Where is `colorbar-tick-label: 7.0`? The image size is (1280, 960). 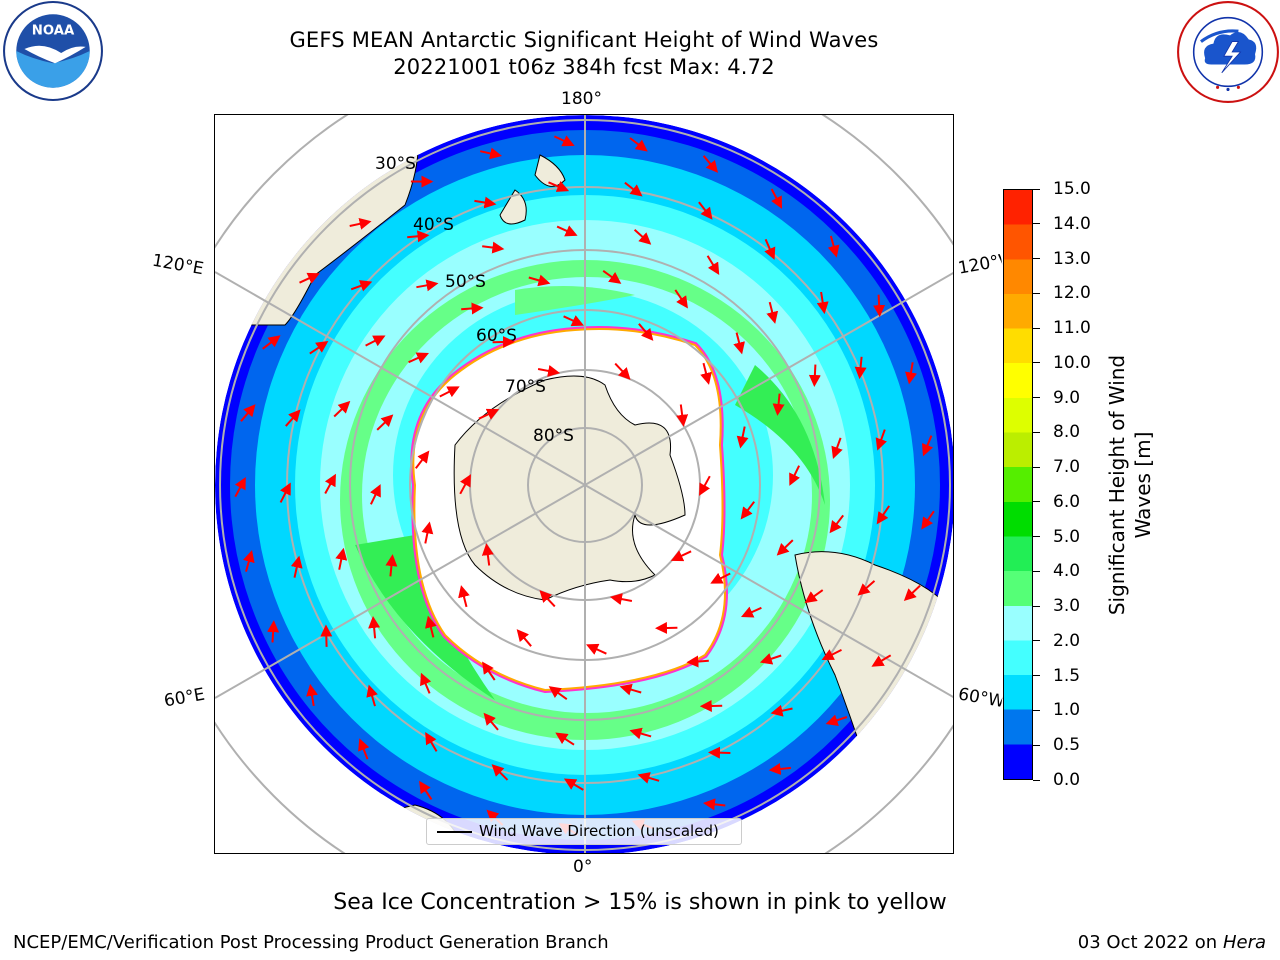 colorbar-tick-label: 7.0 is located at coordinates (1067, 467).